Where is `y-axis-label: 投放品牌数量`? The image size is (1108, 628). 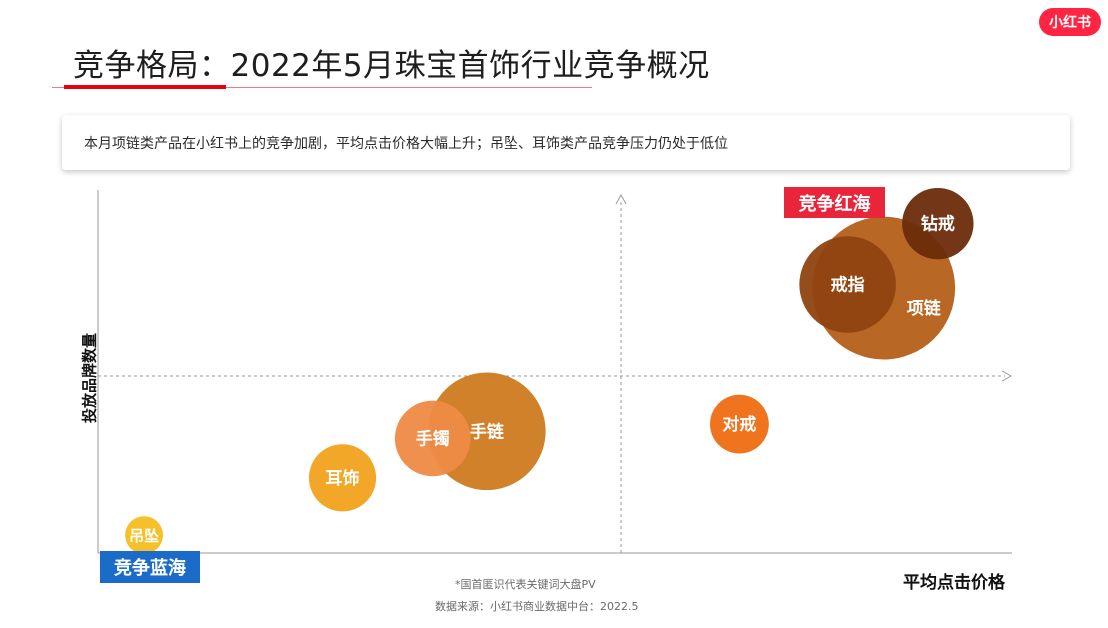
y-axis-label: 投放品牌数量 is located at coordinates (89, 378).